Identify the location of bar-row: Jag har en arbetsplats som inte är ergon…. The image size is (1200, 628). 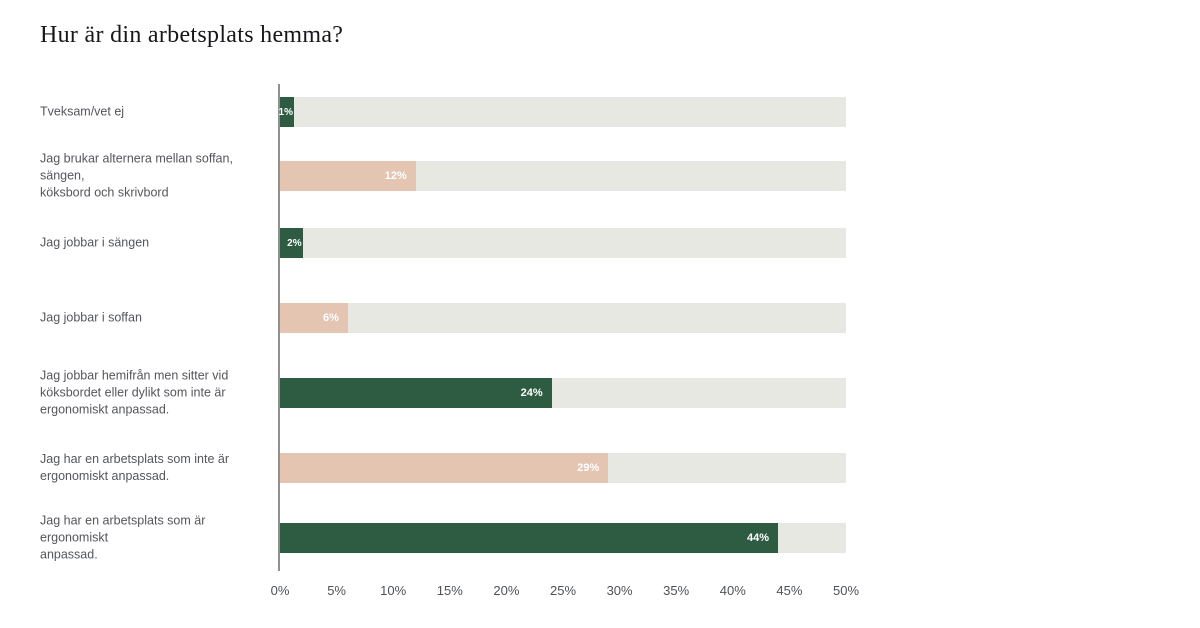
(600, 467).